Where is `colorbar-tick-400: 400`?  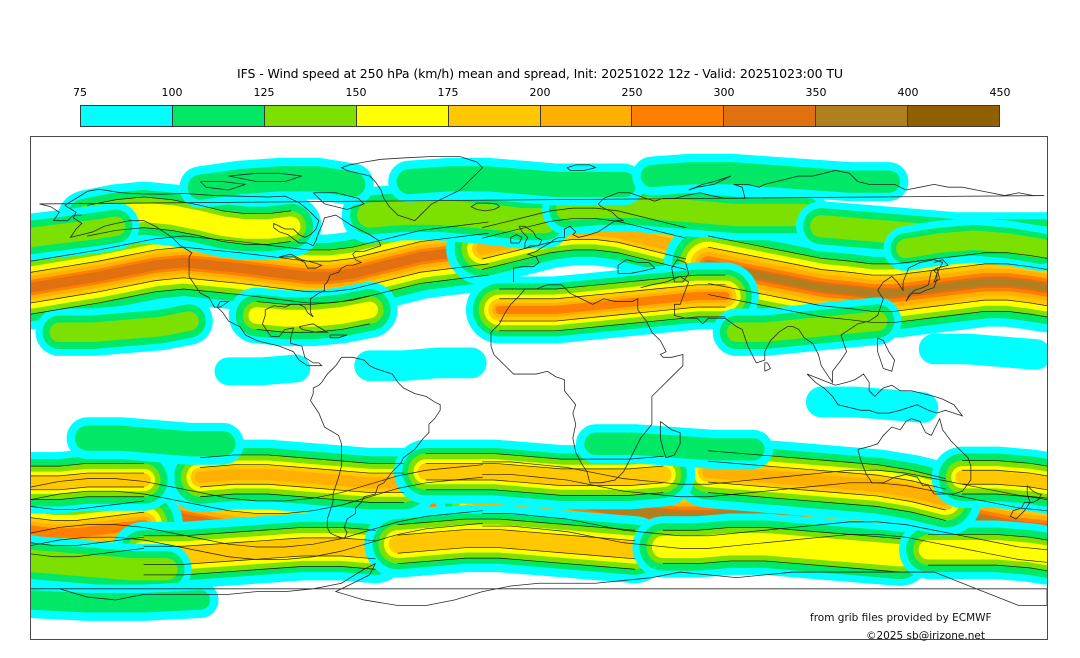
colorbar-tick-400: 400 is located at coordinates (908, 92).